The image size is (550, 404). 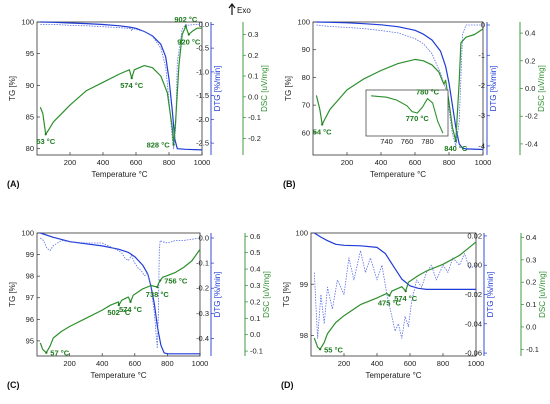 What do you see at coordinates (473, 294) in the screenshot?
I see `dtg-tick-label: -0.02` at bounding box center [473, 294].